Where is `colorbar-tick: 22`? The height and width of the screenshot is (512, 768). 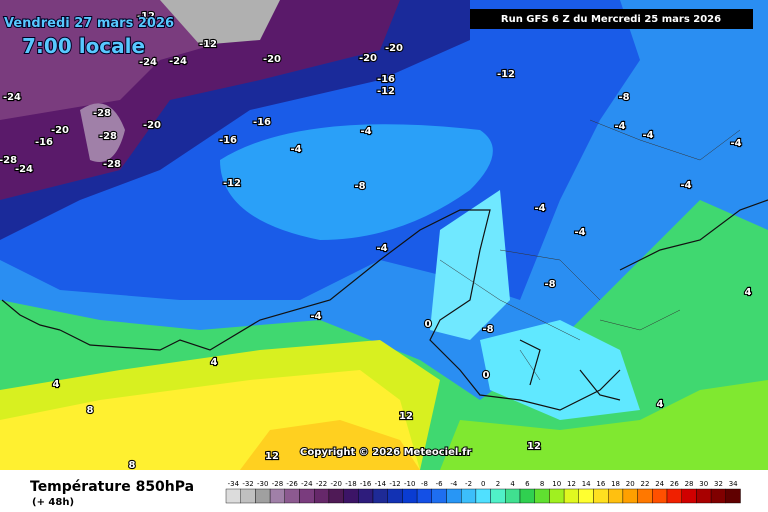 colorbar-tick: 22 is located at coordinates (644, 484).